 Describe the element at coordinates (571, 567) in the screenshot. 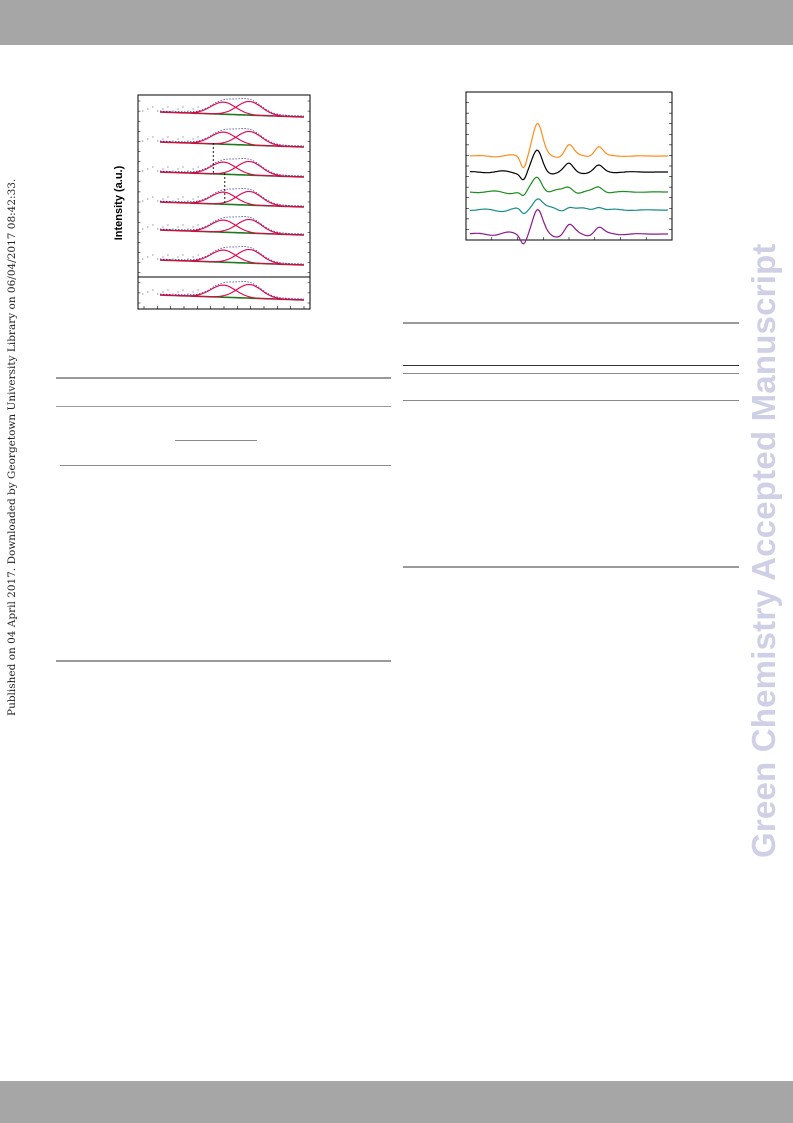

I see `table2-rule-bottom` at that location.